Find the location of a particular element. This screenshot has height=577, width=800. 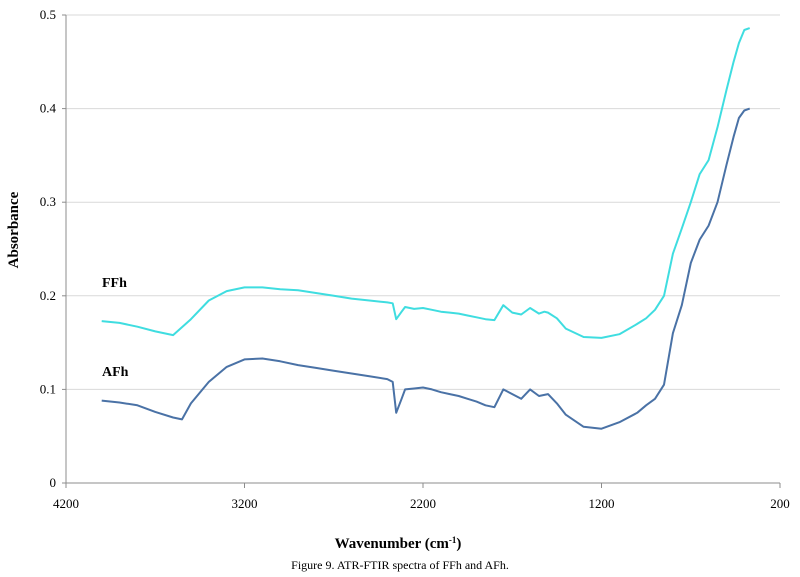

x-tick-label: 200 is located at coordinates (780, 503).